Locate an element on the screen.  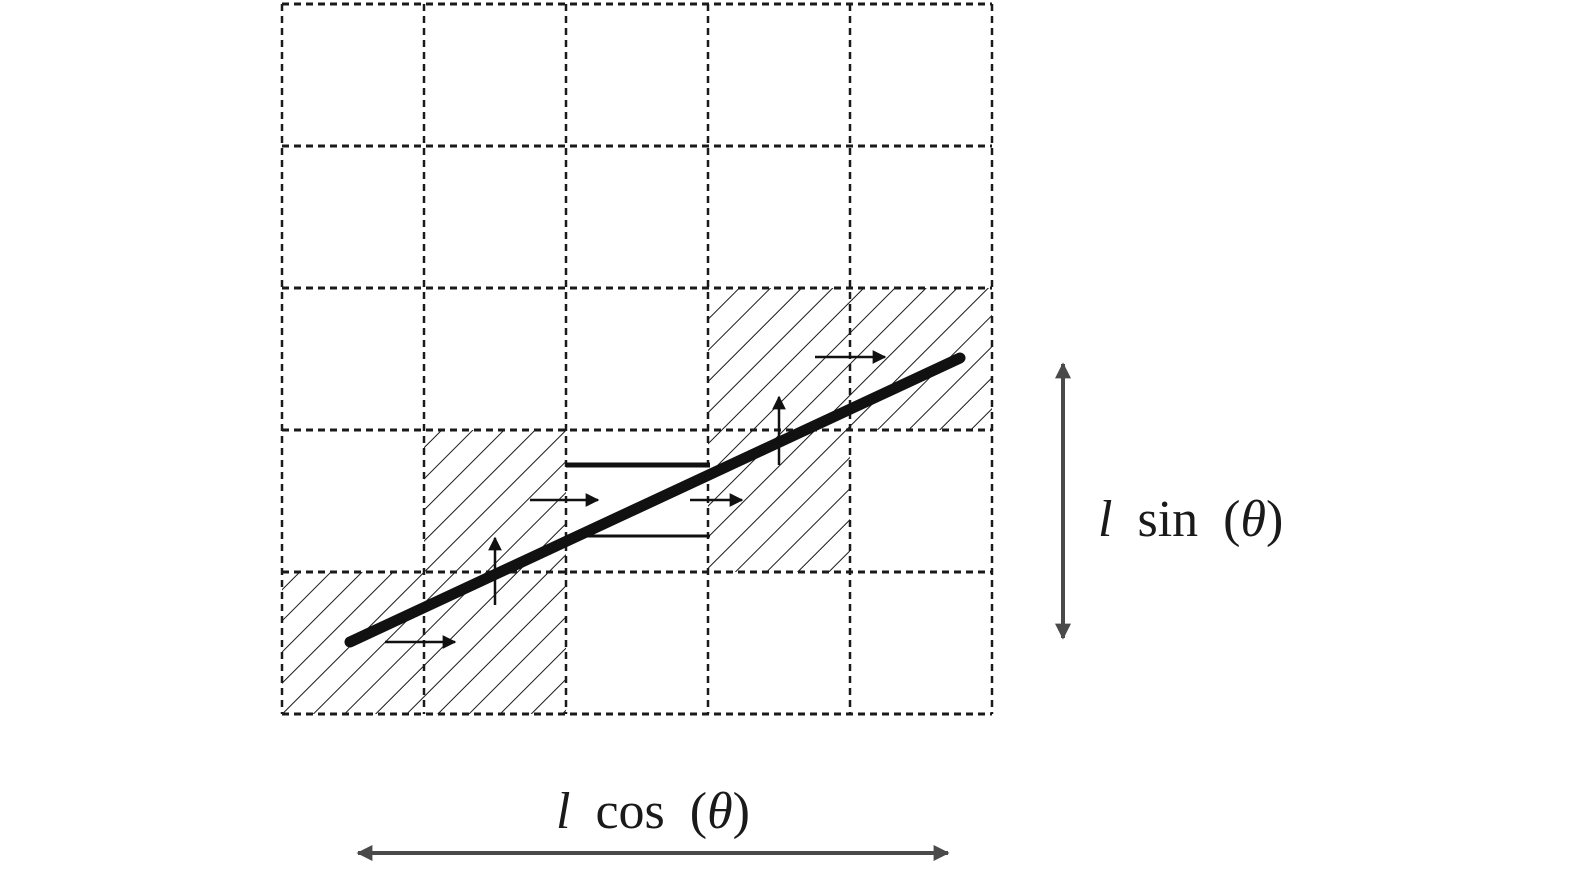
horizontal-label-arg: θ is located at coordinates (720, 811).